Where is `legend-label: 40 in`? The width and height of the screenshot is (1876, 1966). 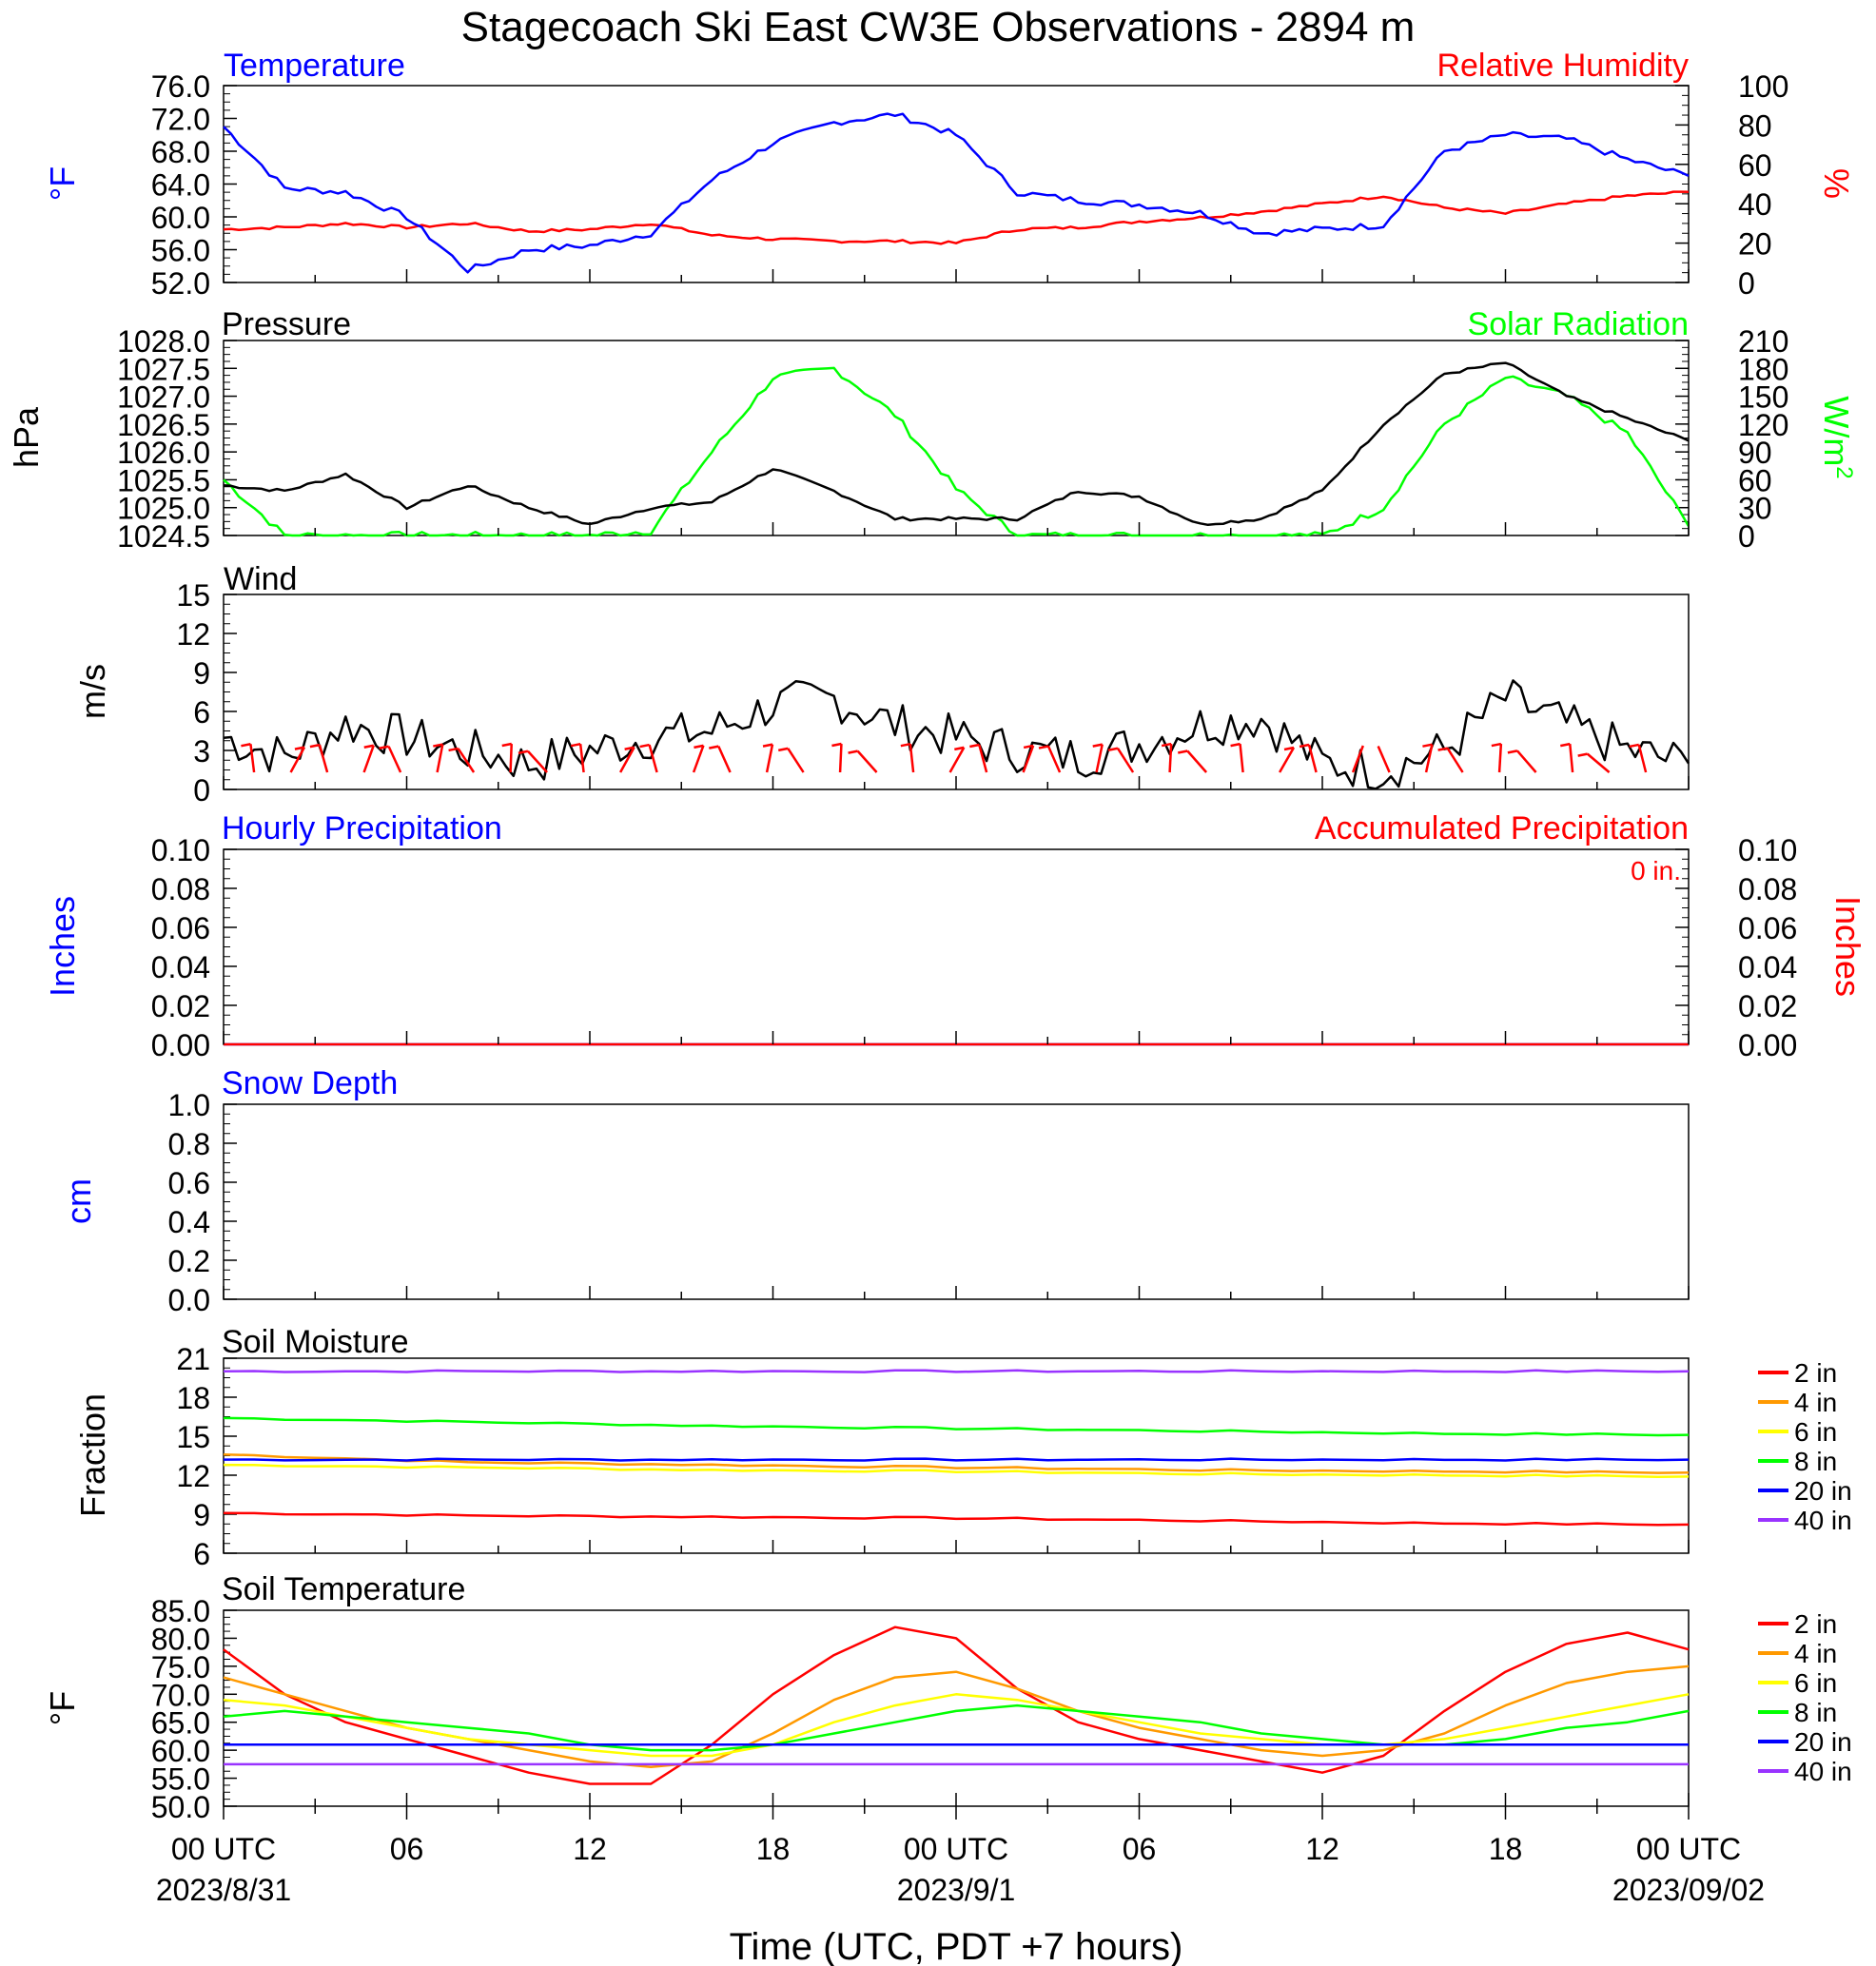
legend-label: 40 in is located at coordinates (1823, 1520).